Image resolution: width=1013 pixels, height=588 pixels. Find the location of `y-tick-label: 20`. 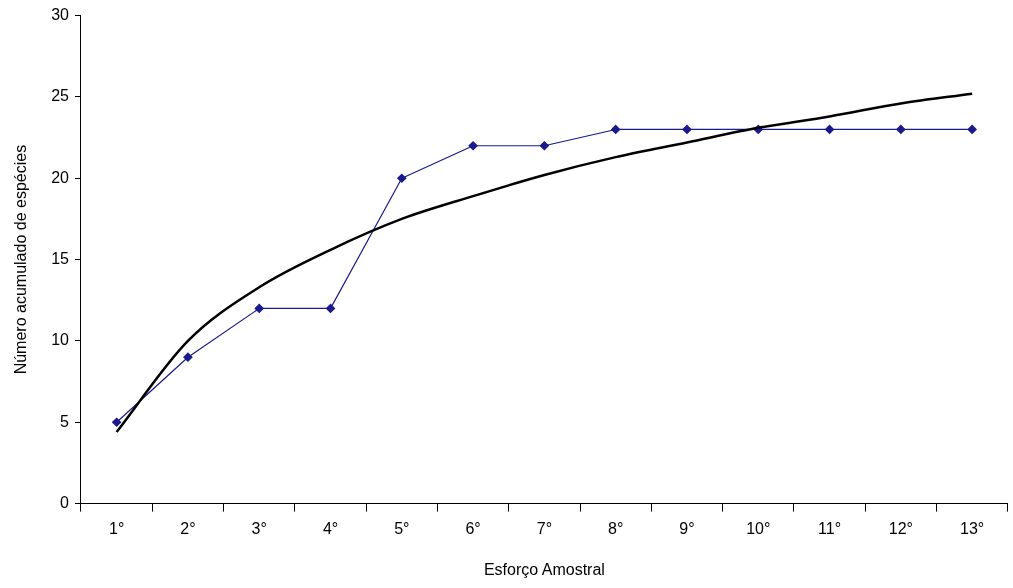

y-tick-label: 20 is located at coordinates (60, 177).